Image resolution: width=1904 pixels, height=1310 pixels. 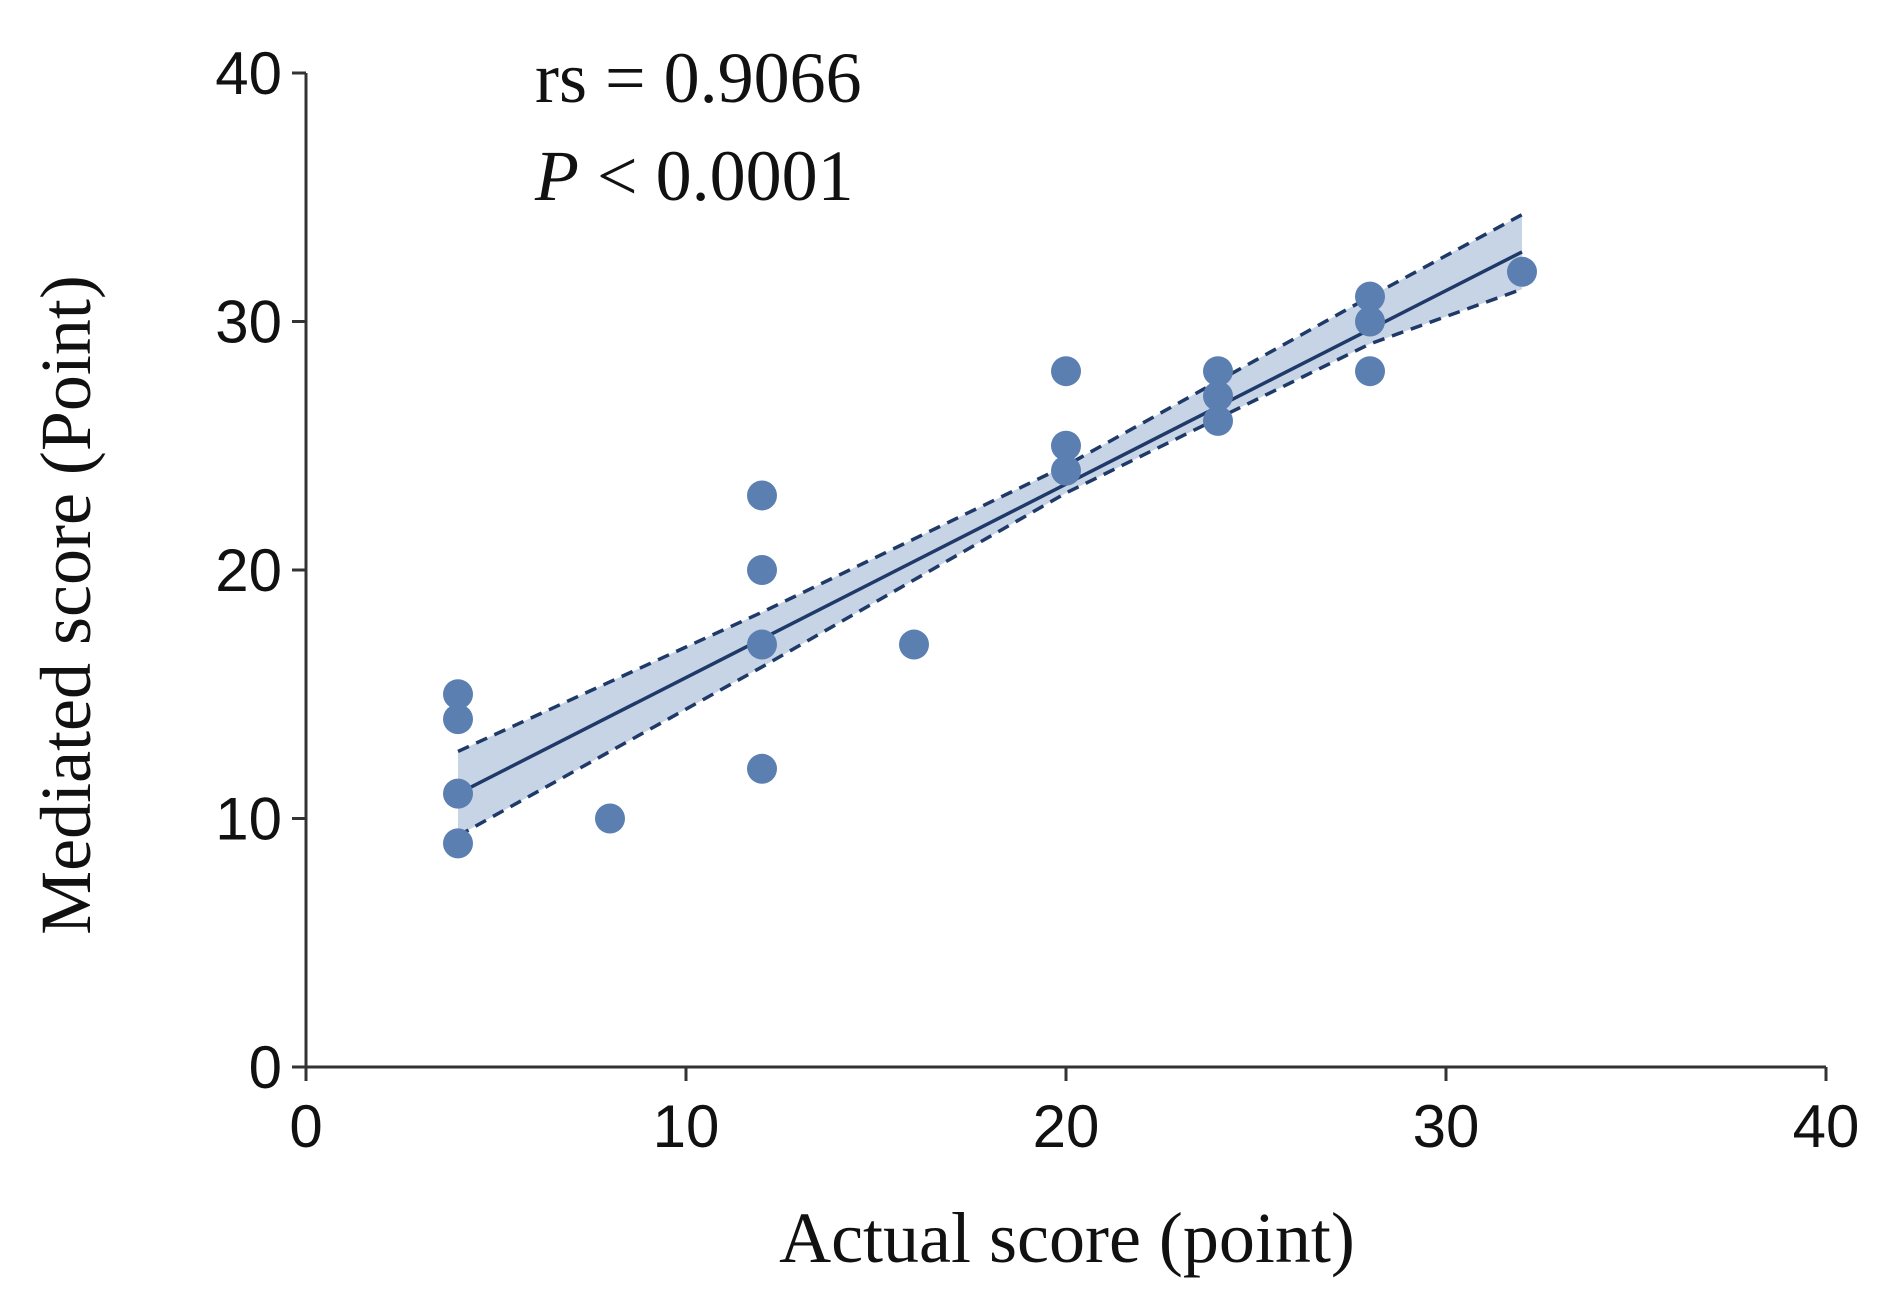 What do you see at coordinates (66, 605) in the screenshot?
I see `y-axis-title: Mediated score (Point)` at bounding box center [66, 605].